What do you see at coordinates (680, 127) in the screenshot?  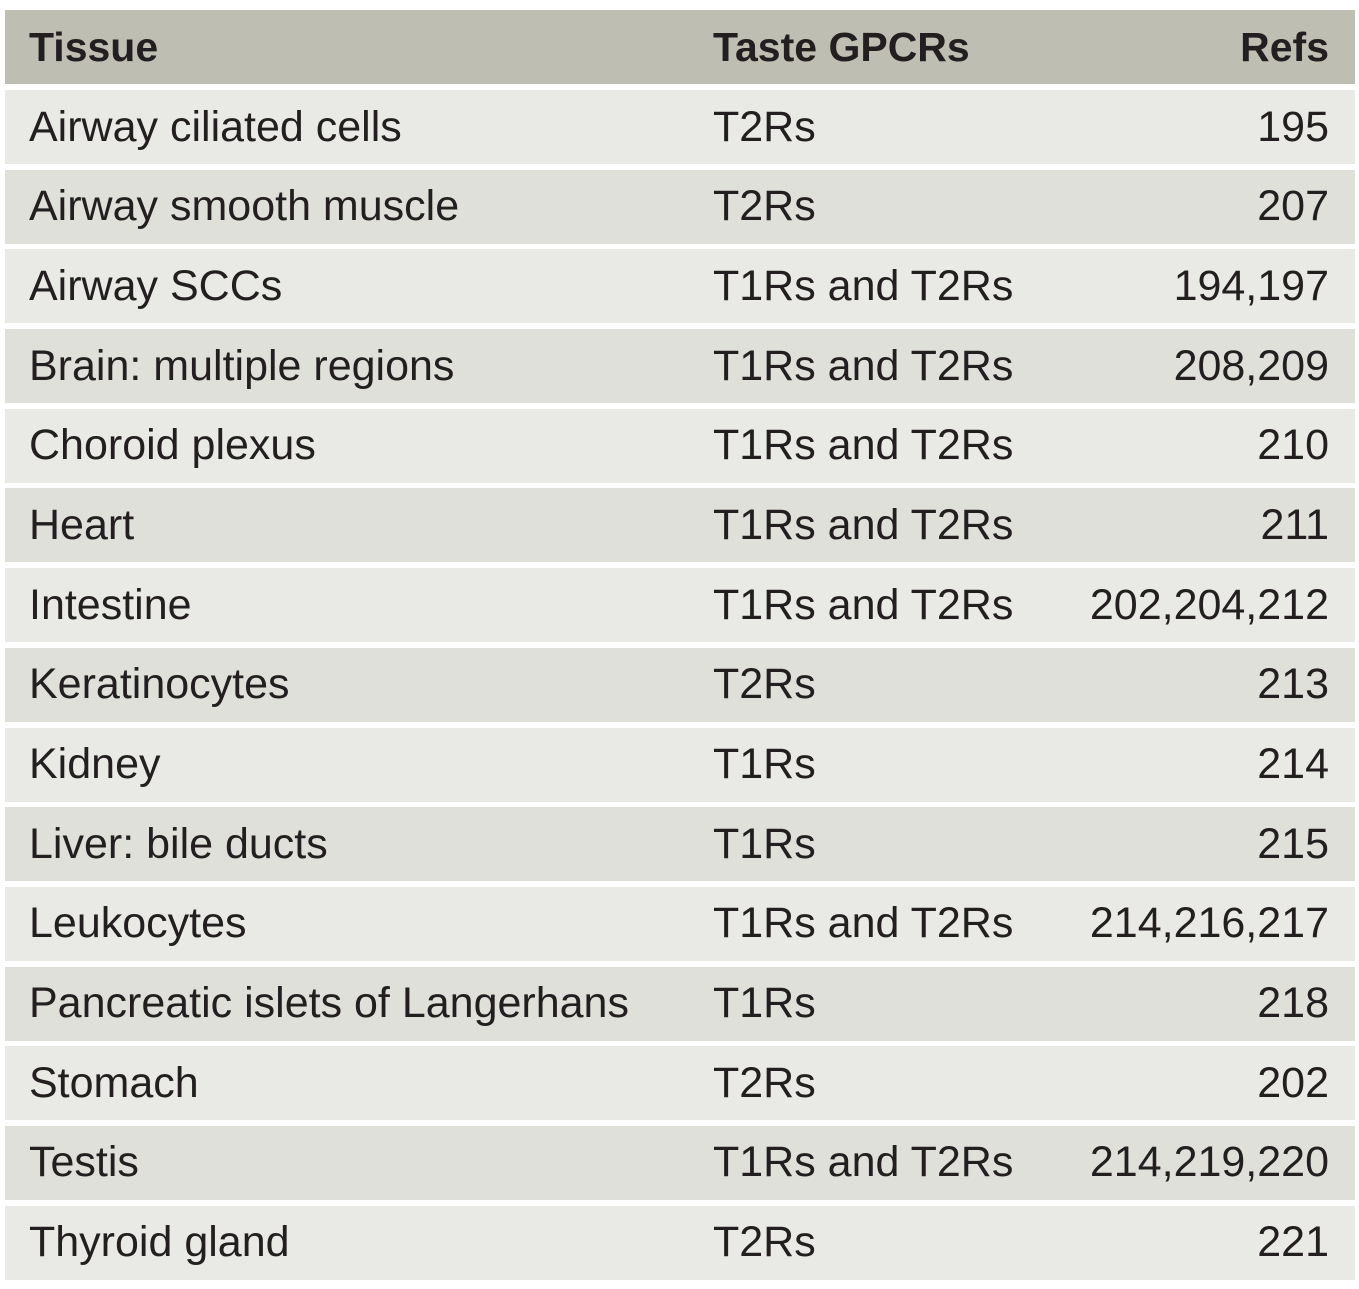 I see `table-row: Airway ciliated cells T2Rs 195` at bounding box center [680, 127].